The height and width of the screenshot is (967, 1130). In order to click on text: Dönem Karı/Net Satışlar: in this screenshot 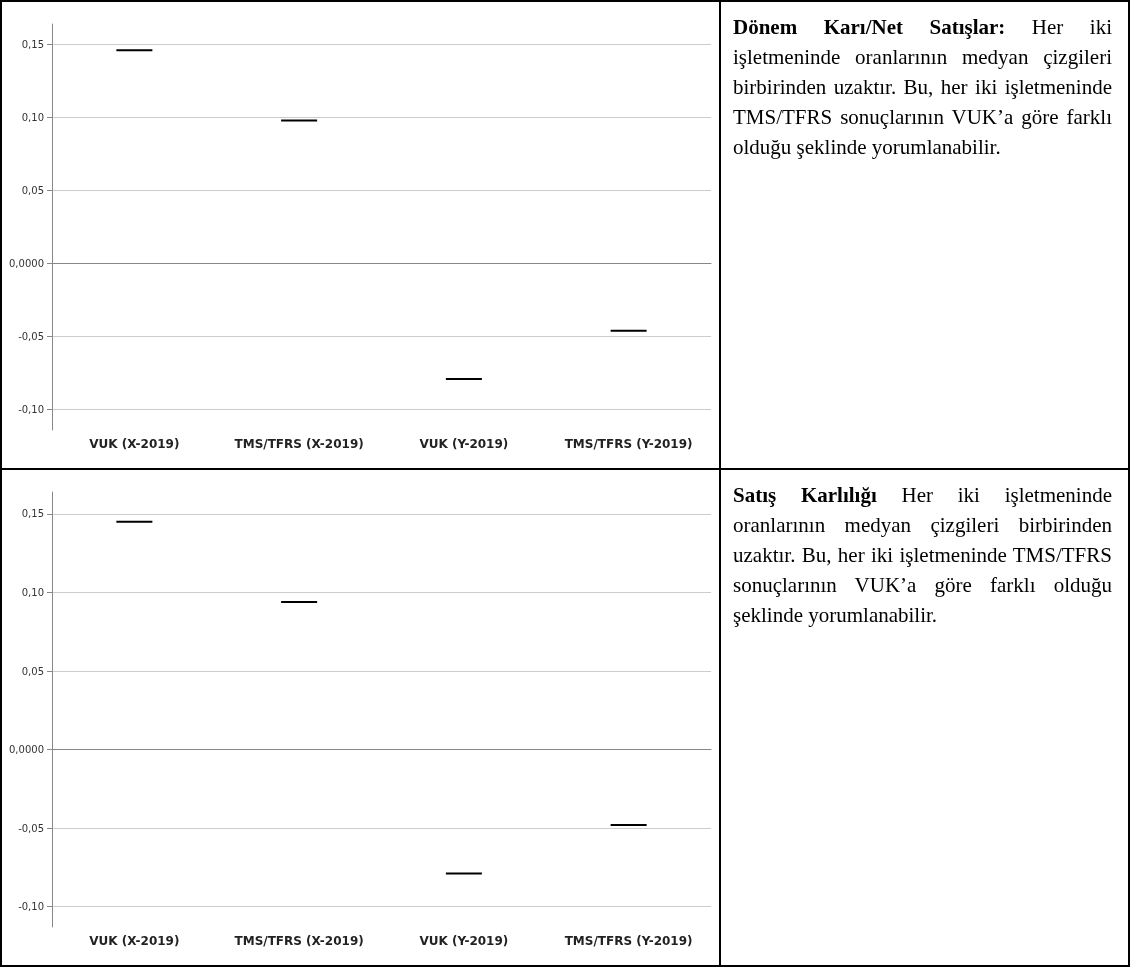, I will do `click(869, 27)`.